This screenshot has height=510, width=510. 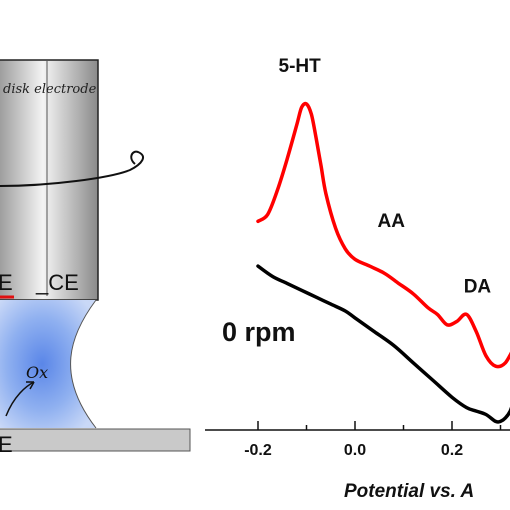 I want to click on ox-arrowhead-icon, so click(x=30, y=385).